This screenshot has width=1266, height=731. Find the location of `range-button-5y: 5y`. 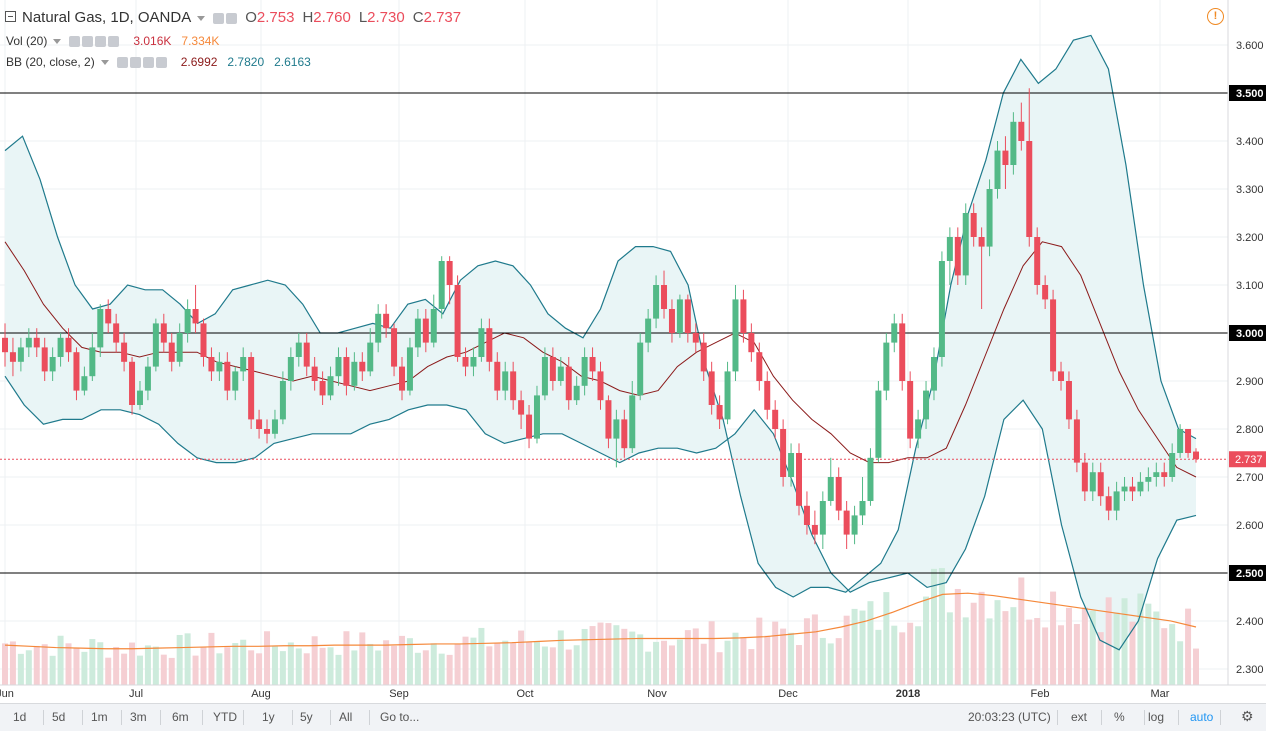

range-button-5y: 5y is located at coordinates (306, 717).